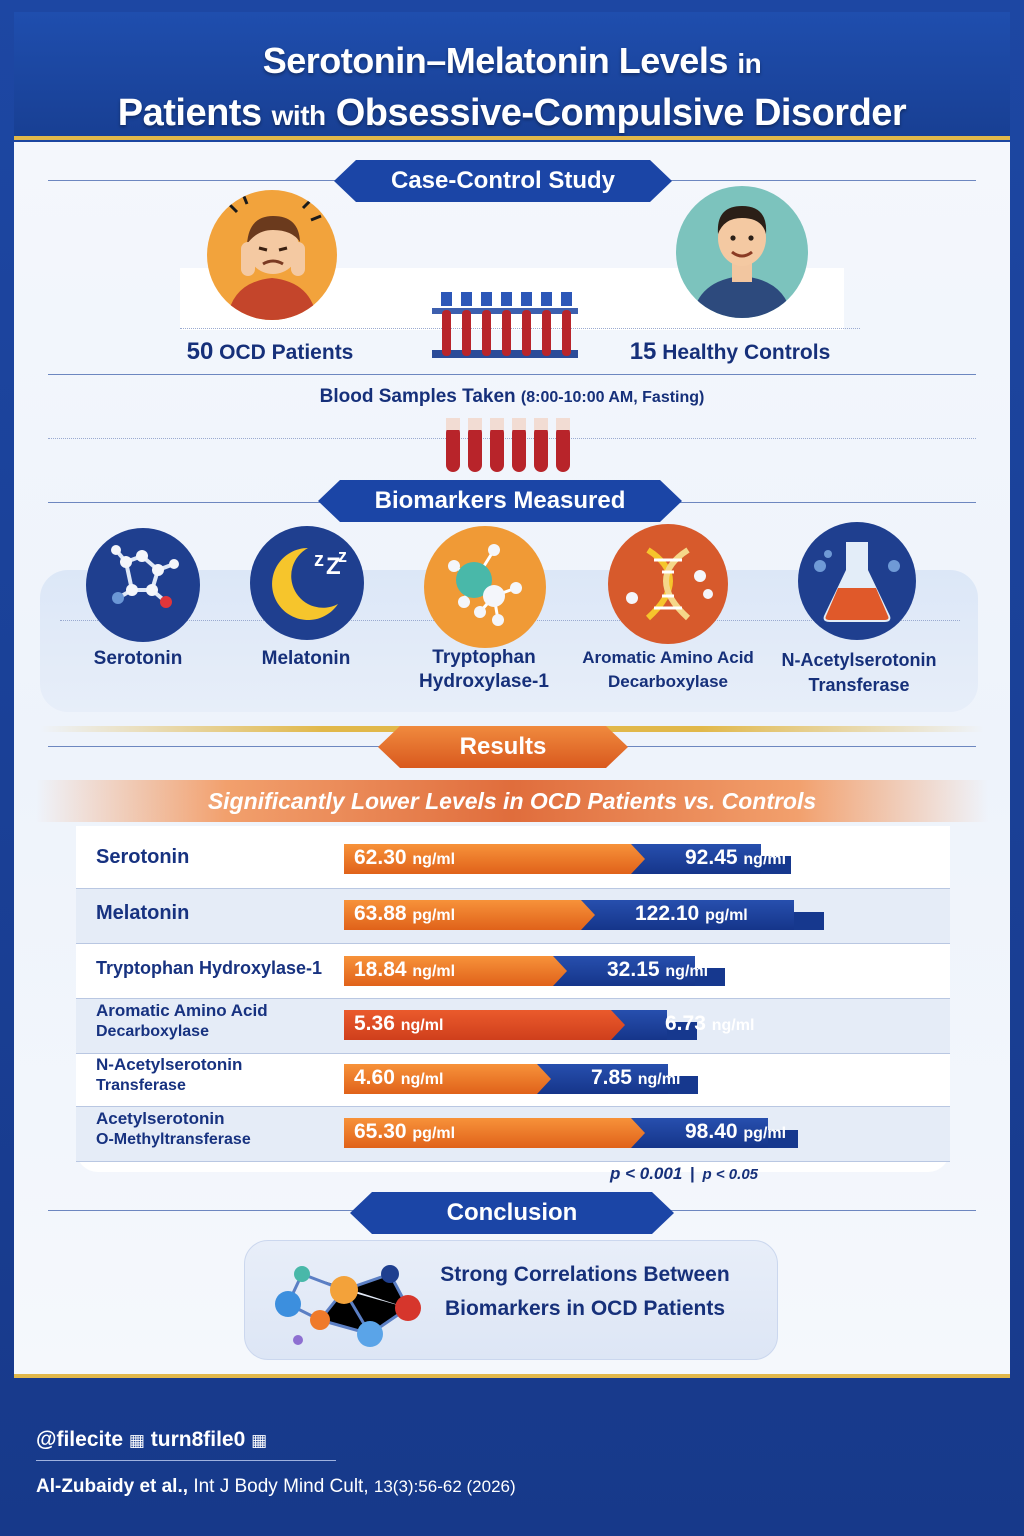  I want to click on ocd-count-label: OCD Patients, so click(286, 352).